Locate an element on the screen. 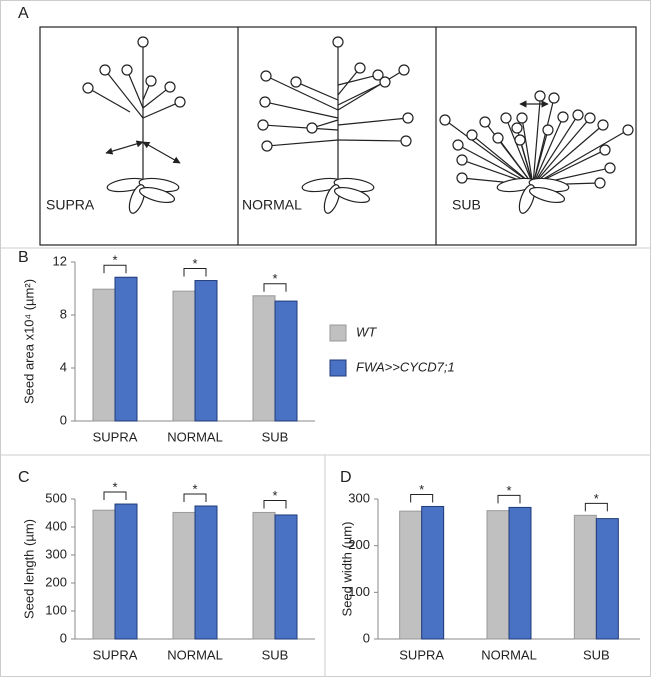  y-tick-label: 4 is located at coordinates (63, 366).